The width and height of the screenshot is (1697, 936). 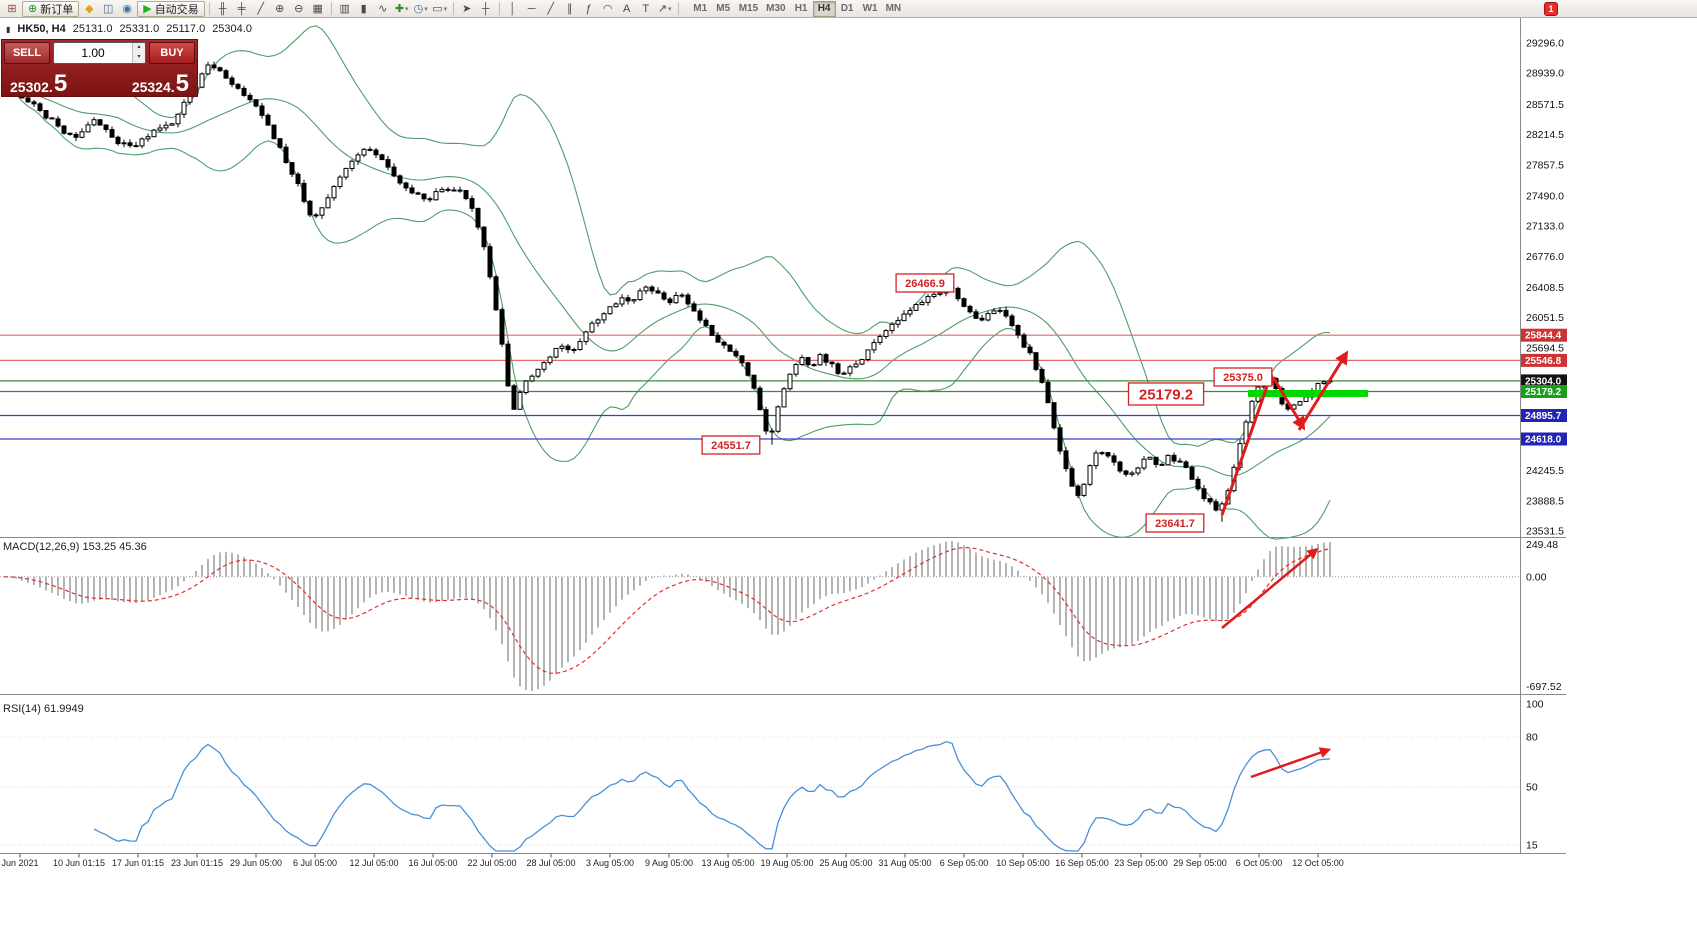 What do you see at coordinates (870, 8) in the screenshot?
I see `timeframe-w1: W1` at bounding box center [870, 8].